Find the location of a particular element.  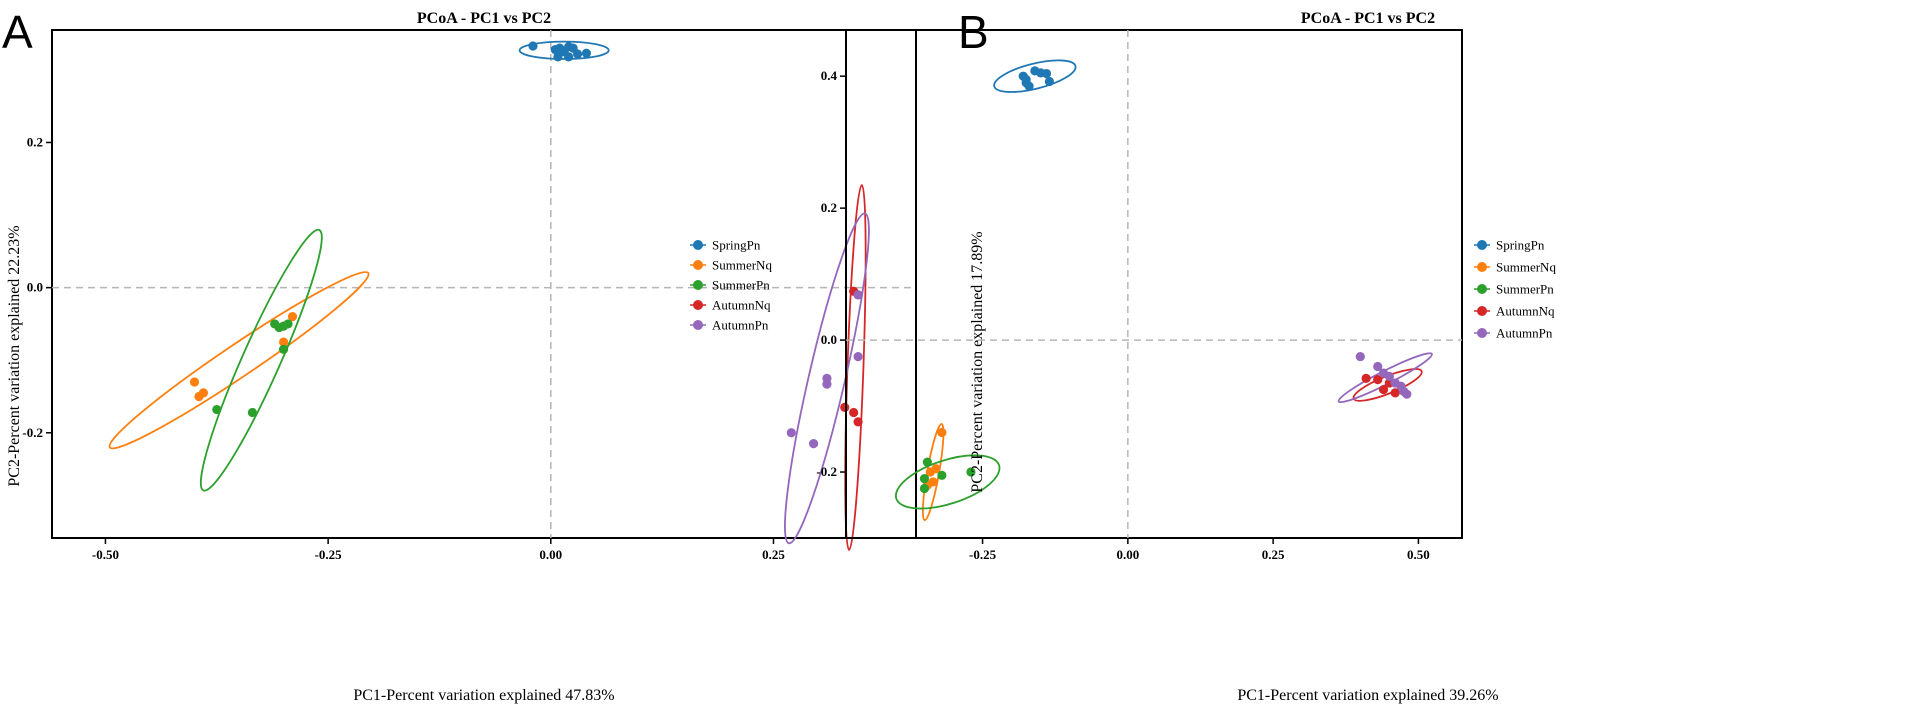

panel-a-legend-marker-autumnnq is located at coordinates (698, 305).